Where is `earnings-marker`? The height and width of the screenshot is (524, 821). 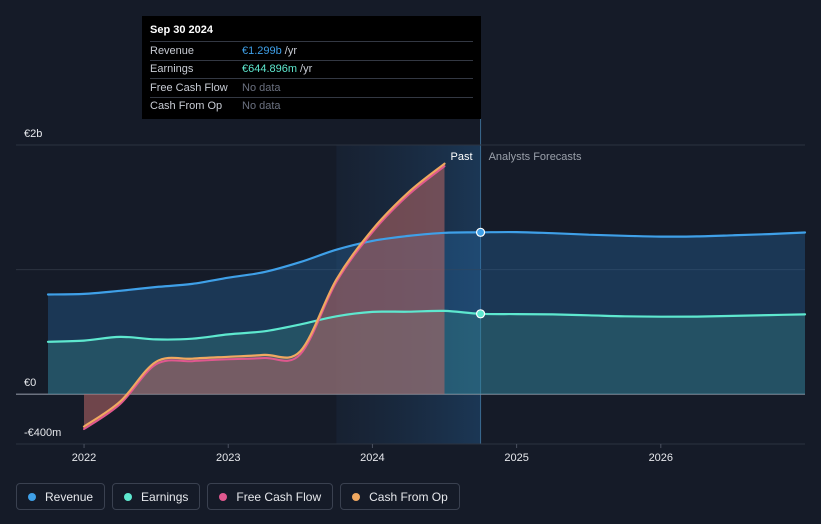 earnings-marker is located at coordinates (480, 314).